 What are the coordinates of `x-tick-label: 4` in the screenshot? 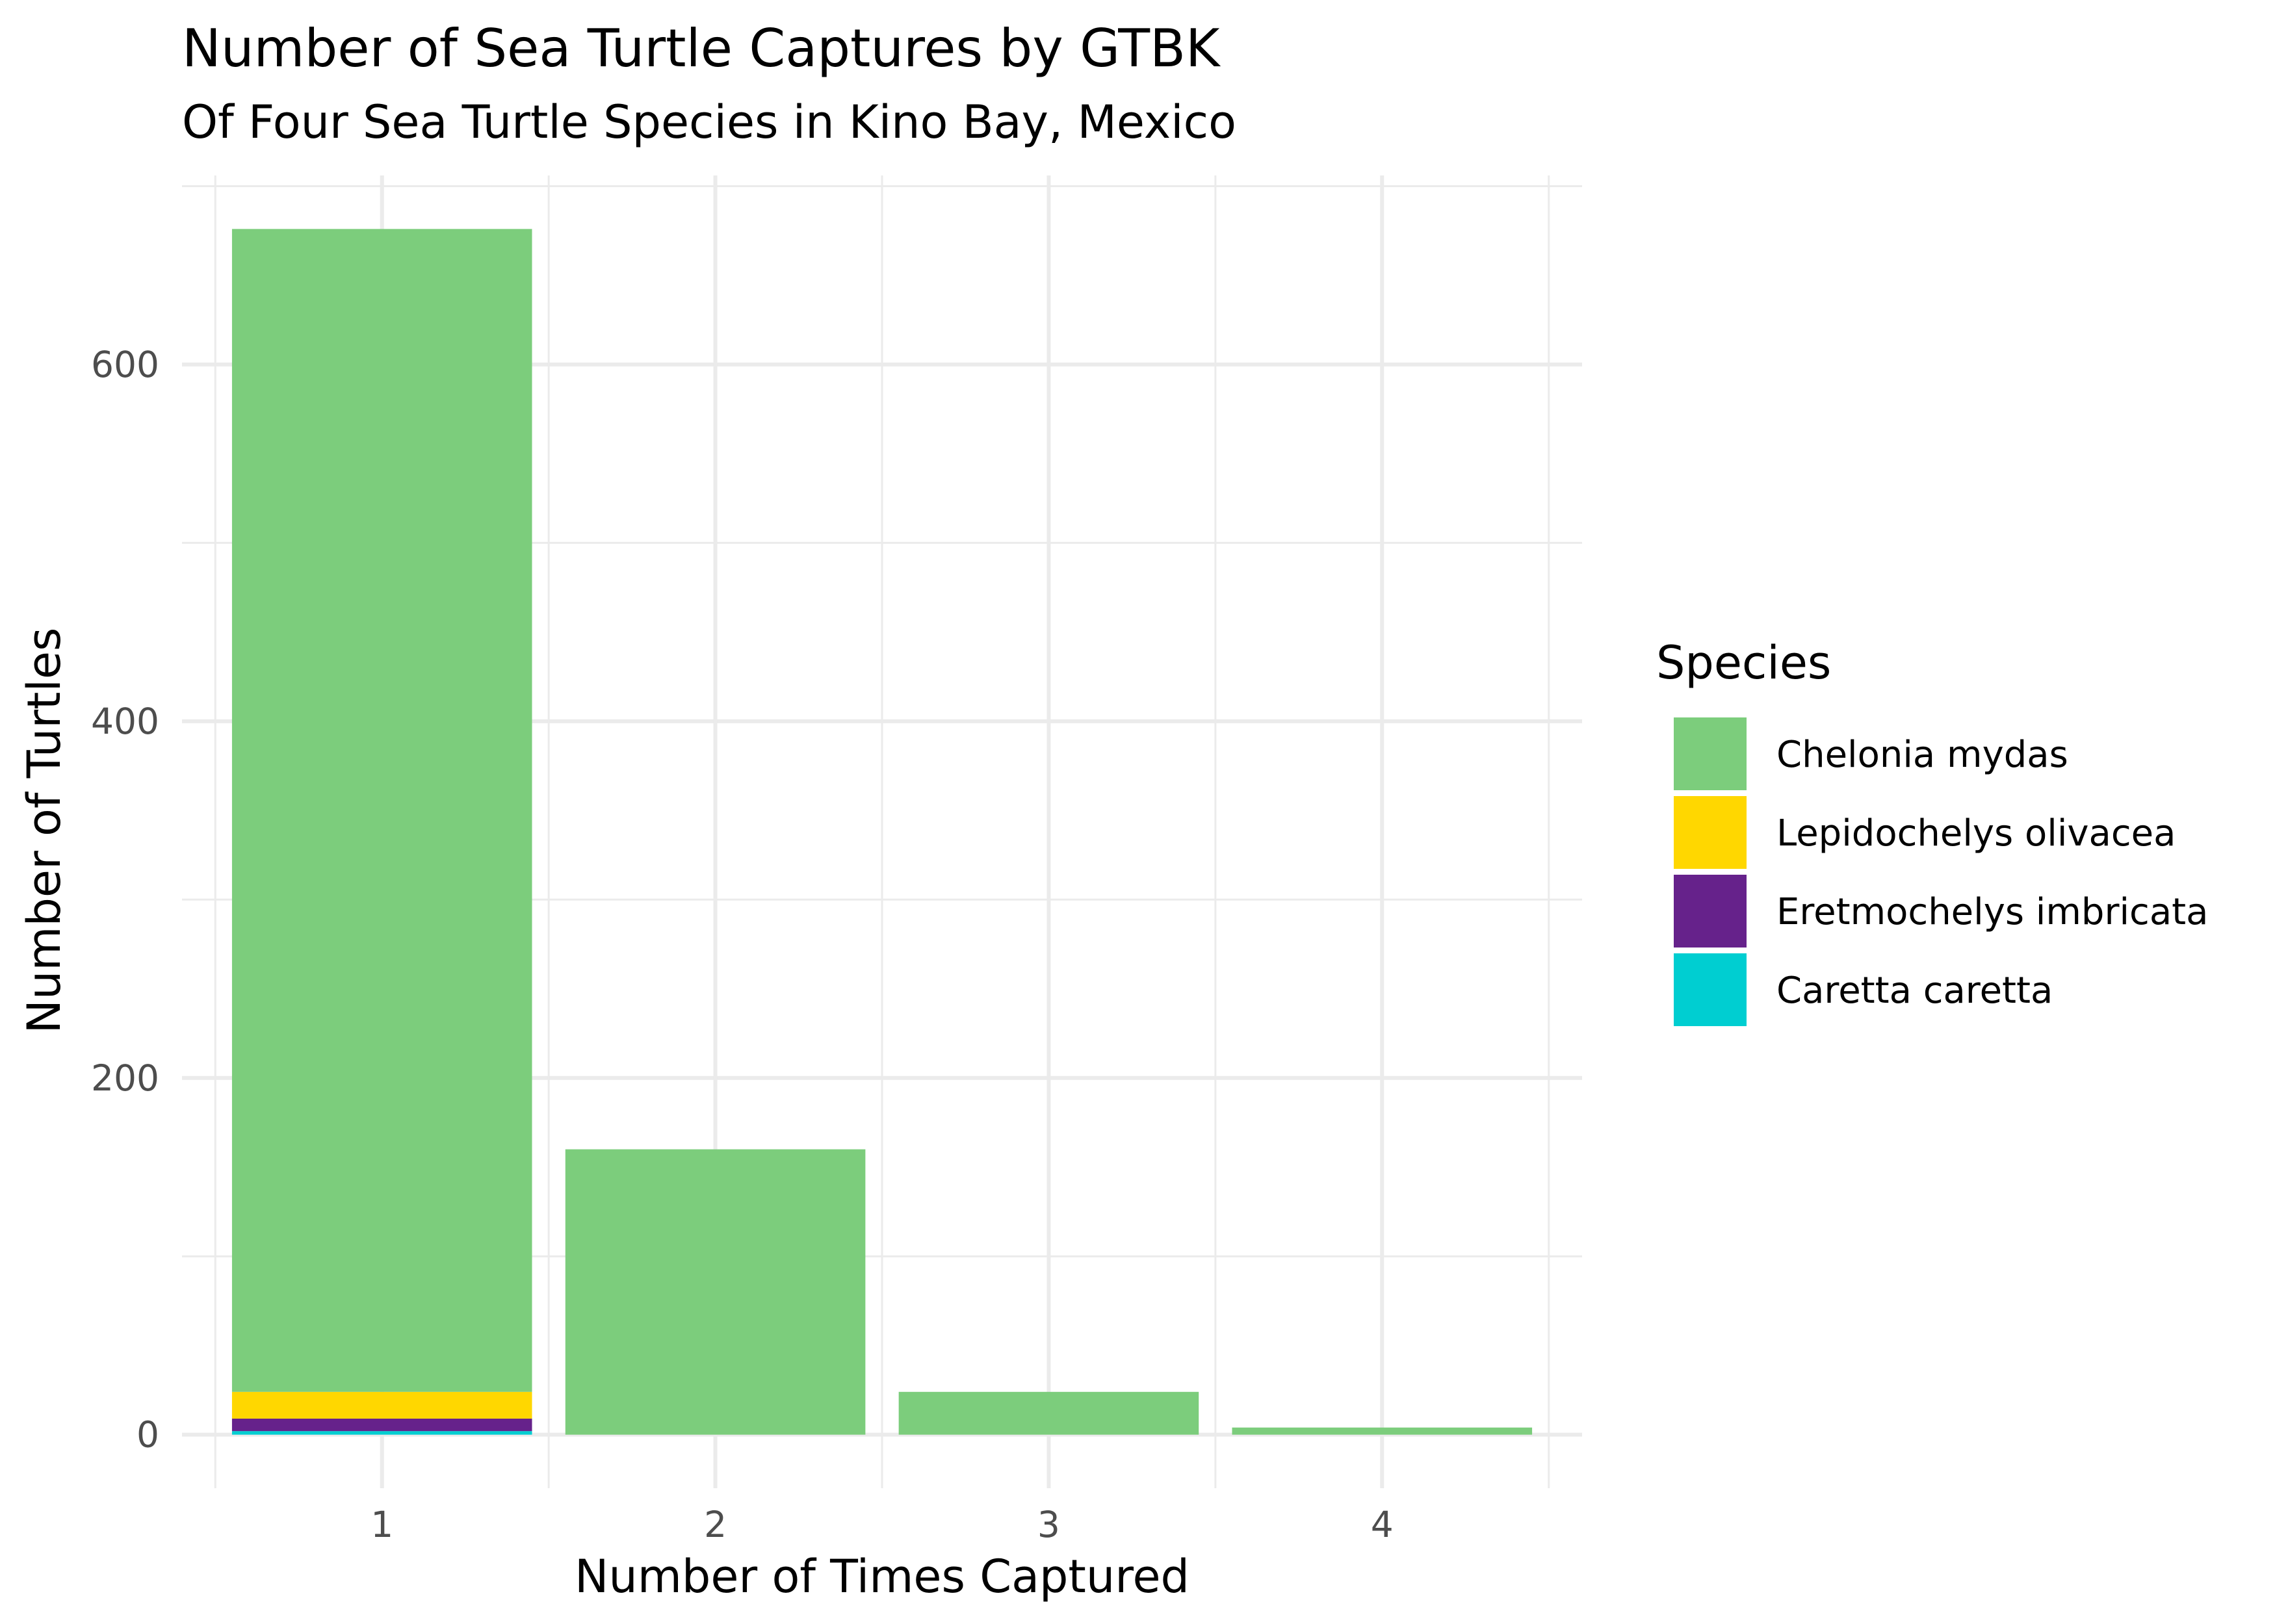 It's located at (1383, 1524).